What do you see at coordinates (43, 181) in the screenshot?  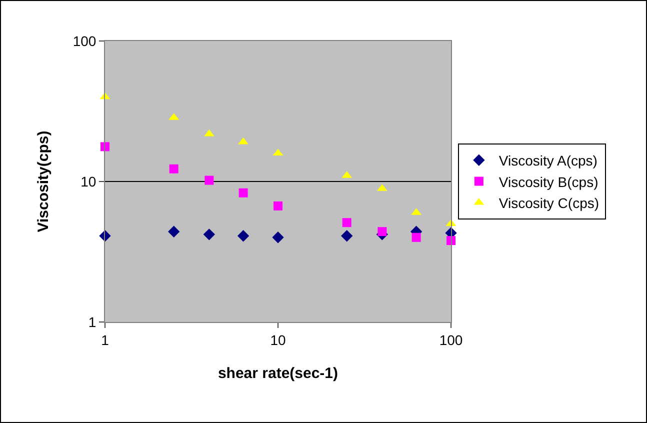 I see `y-axis-title: Viscosity(cps)` at bounding box center [43, 181].